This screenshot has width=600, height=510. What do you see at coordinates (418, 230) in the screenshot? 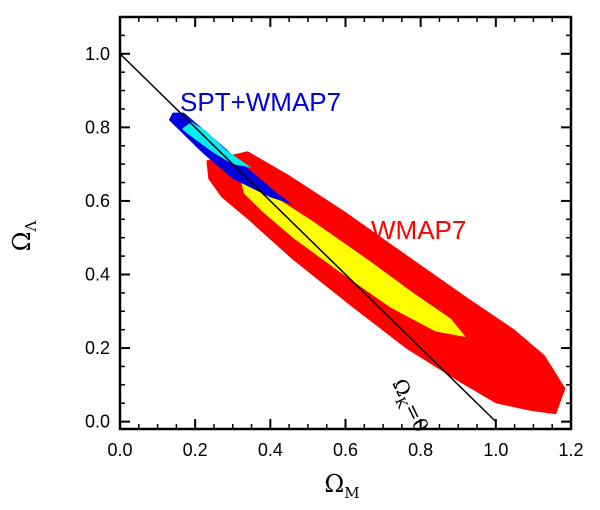
I see `annotation-wmap7: WMAP7` at bounding box center [418, 230].